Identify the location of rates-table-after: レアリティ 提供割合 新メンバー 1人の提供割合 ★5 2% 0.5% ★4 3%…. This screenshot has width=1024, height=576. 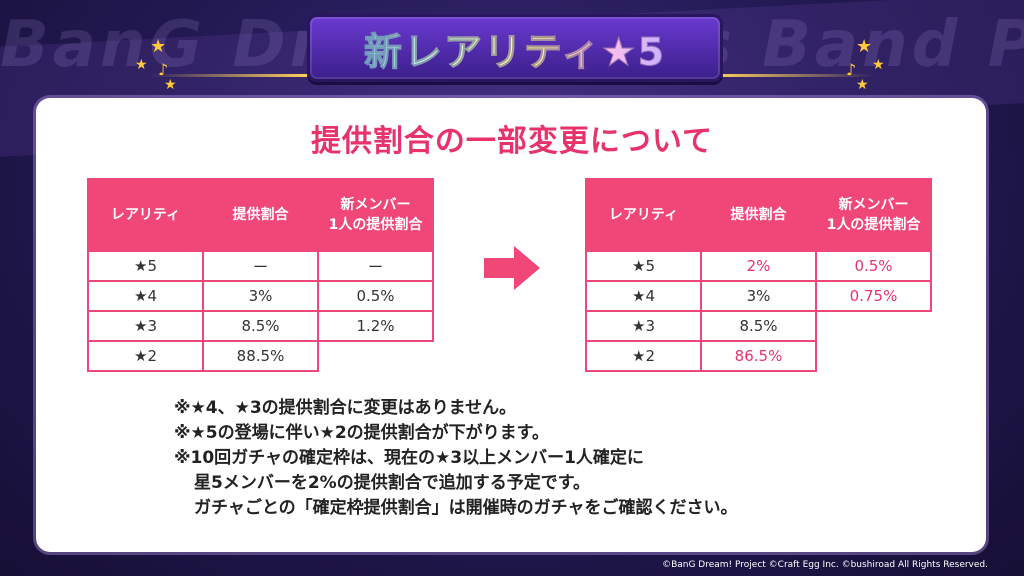
(758, 275).